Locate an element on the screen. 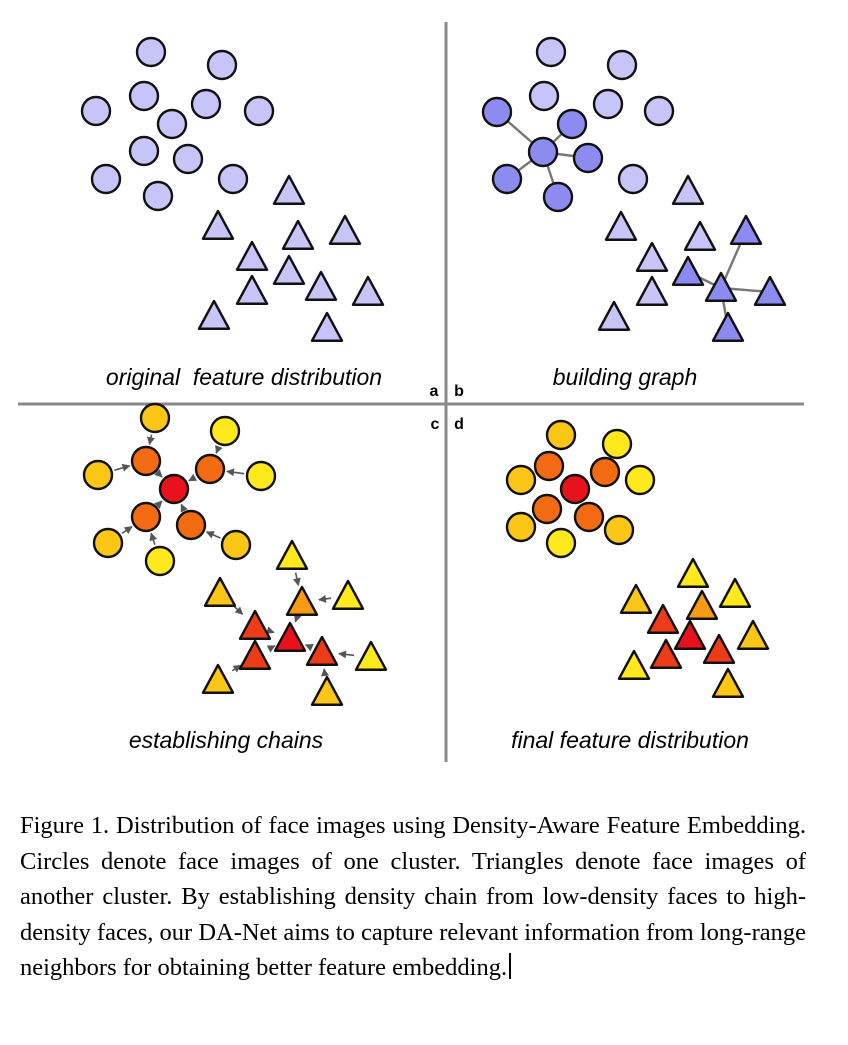 This screenshot has width=848, height=1045. panel-a-title: original feature distribution is located at coordinates (244, 377).